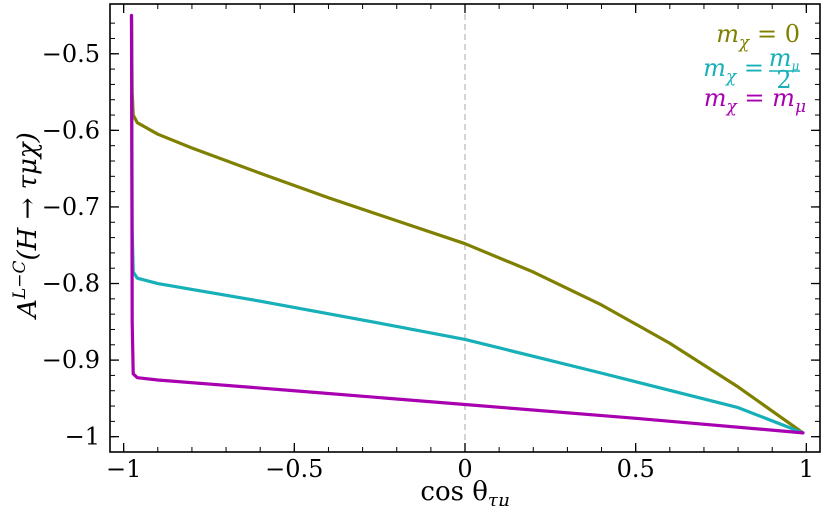 This screenshot has width=830, height=506. What do you see at coordinates (71, 207) in the screenshot?
I see `y-tick-label: −0.7` at bounding box center [71, 207].